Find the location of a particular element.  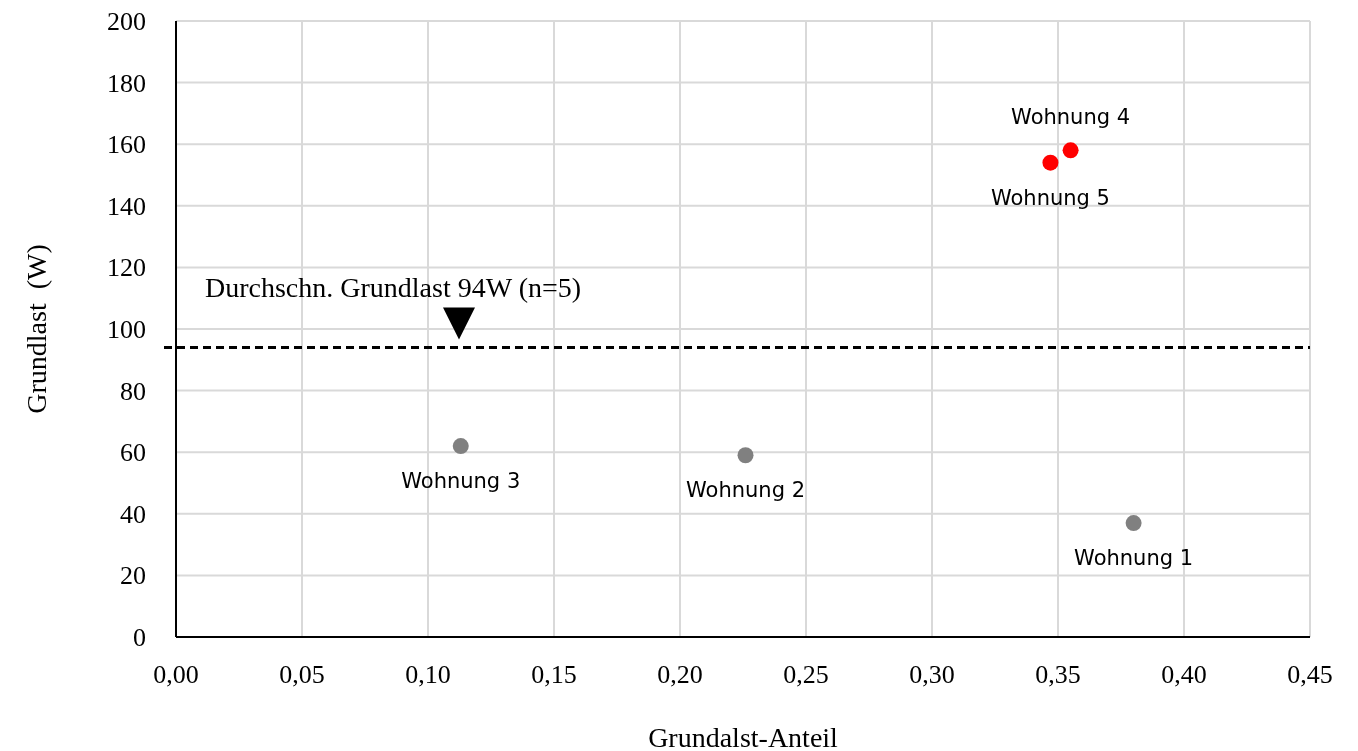

x-tick-label: 0,15 is located at coordinates (554, 674).